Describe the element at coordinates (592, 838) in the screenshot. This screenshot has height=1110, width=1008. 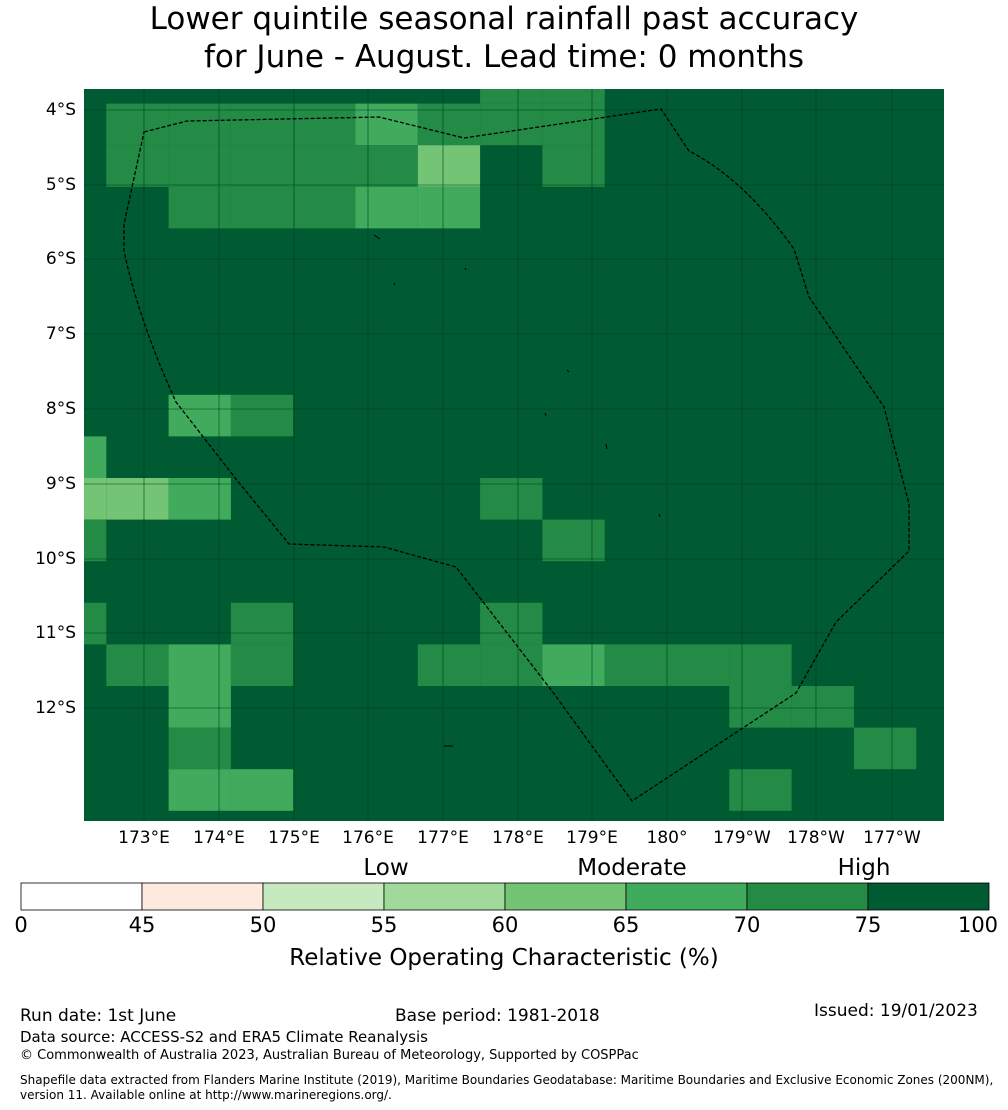
I see `lon-label: 179°E` at that location.